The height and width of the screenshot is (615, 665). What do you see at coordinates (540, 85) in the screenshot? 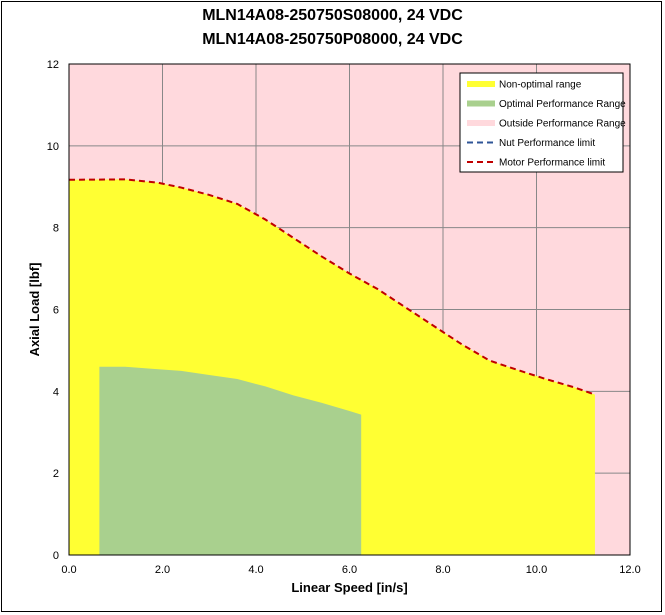
I see `legend-label: Non-optimal range` at bounding box center [540, 85].